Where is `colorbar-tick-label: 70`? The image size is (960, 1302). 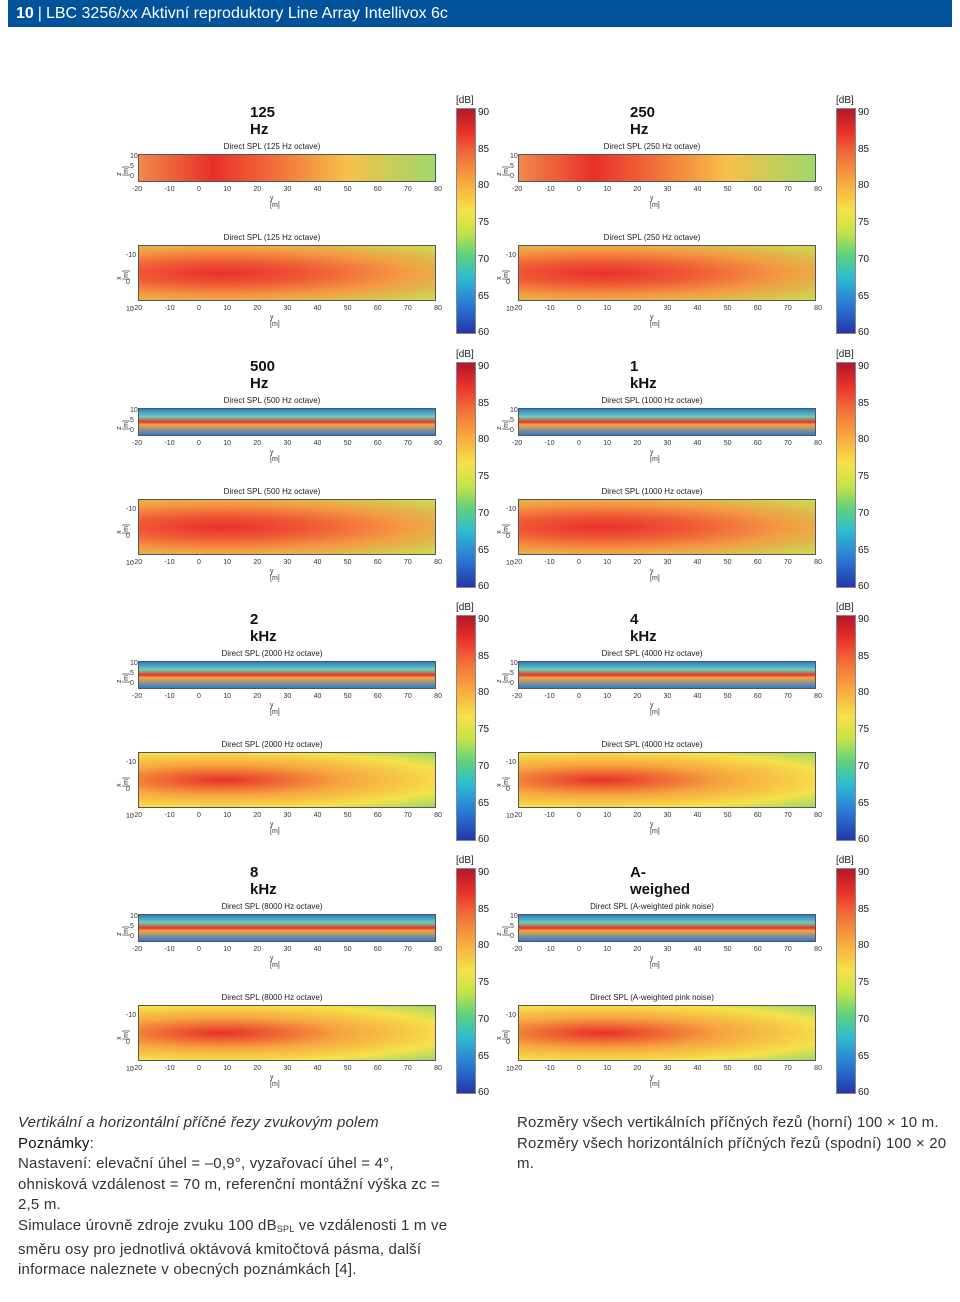
colorbar-tick-label: 70 is located at coordinates (484, 1019).